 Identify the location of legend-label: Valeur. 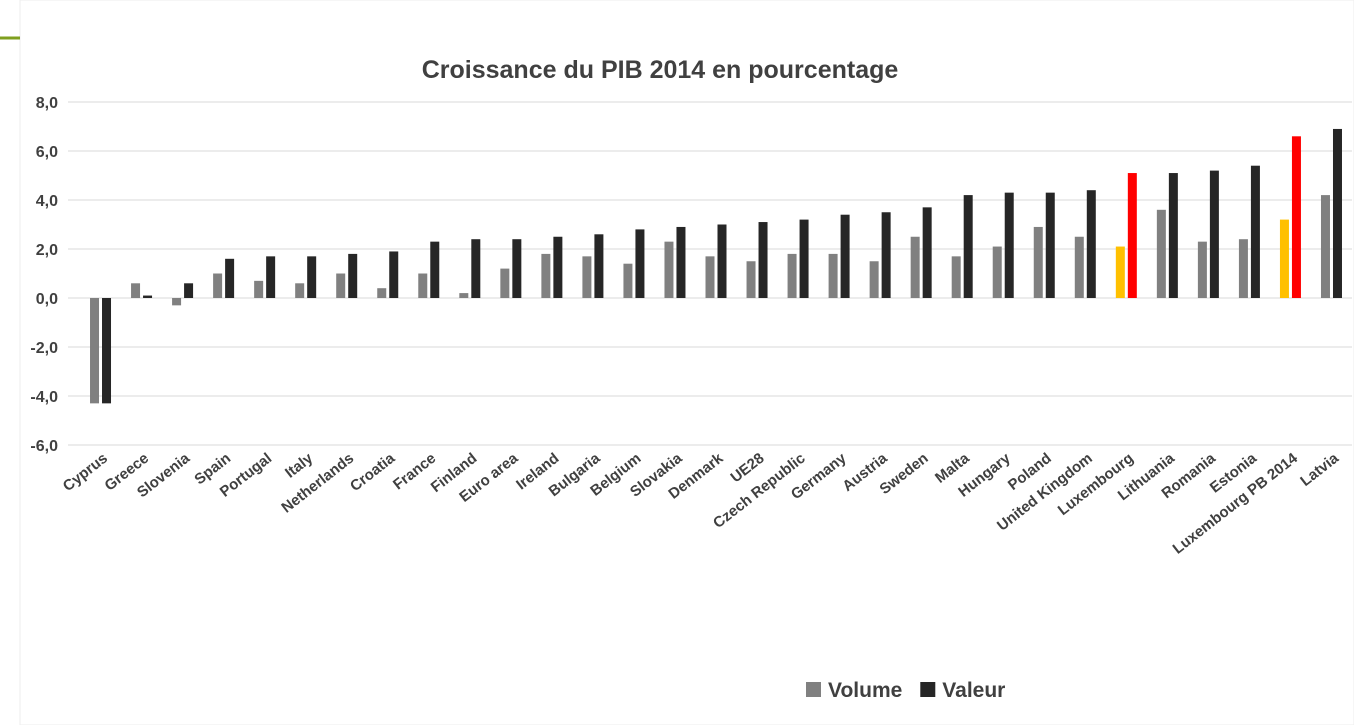
(973, 690).